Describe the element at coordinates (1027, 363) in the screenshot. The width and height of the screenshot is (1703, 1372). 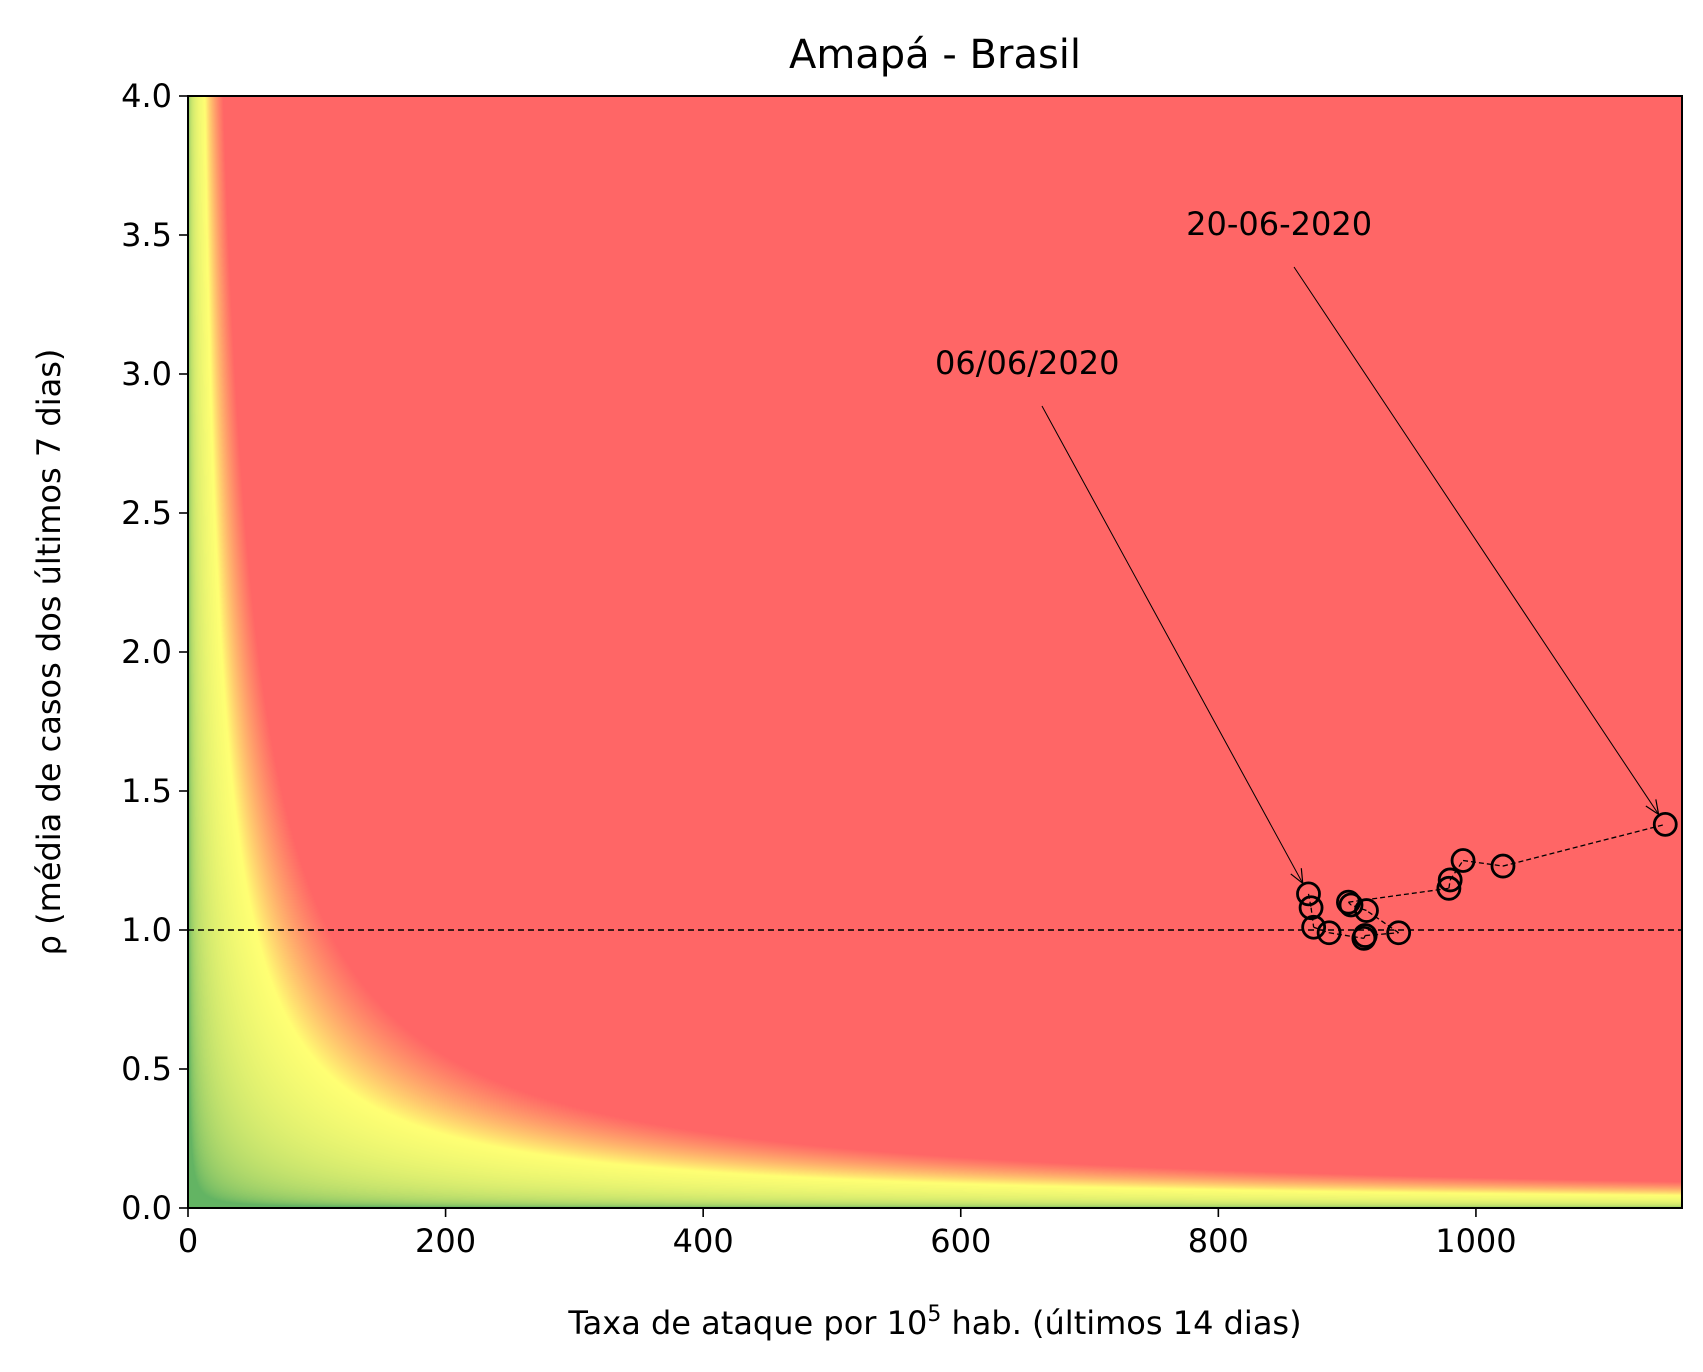
I see `annotation-label: 06/06/2020` at that location.